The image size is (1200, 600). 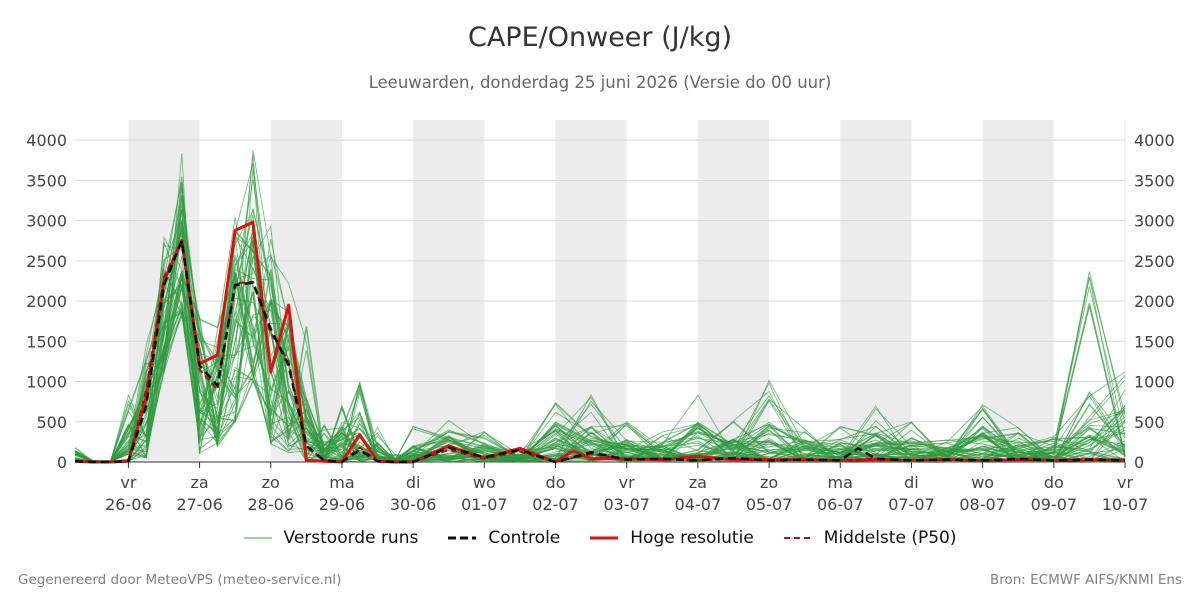 What do you see at coordinates (769, 504) in the screenshot?
I see `x-tick-date: 05-07` at bounding box center [769, 504].